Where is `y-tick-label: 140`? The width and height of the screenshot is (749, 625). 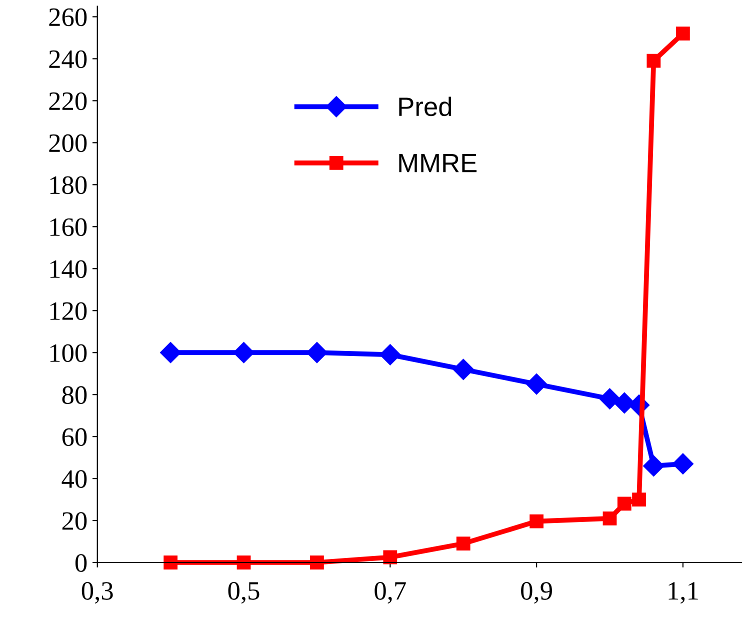 y-tick-label: 140 is located at coordinates (68, 269).